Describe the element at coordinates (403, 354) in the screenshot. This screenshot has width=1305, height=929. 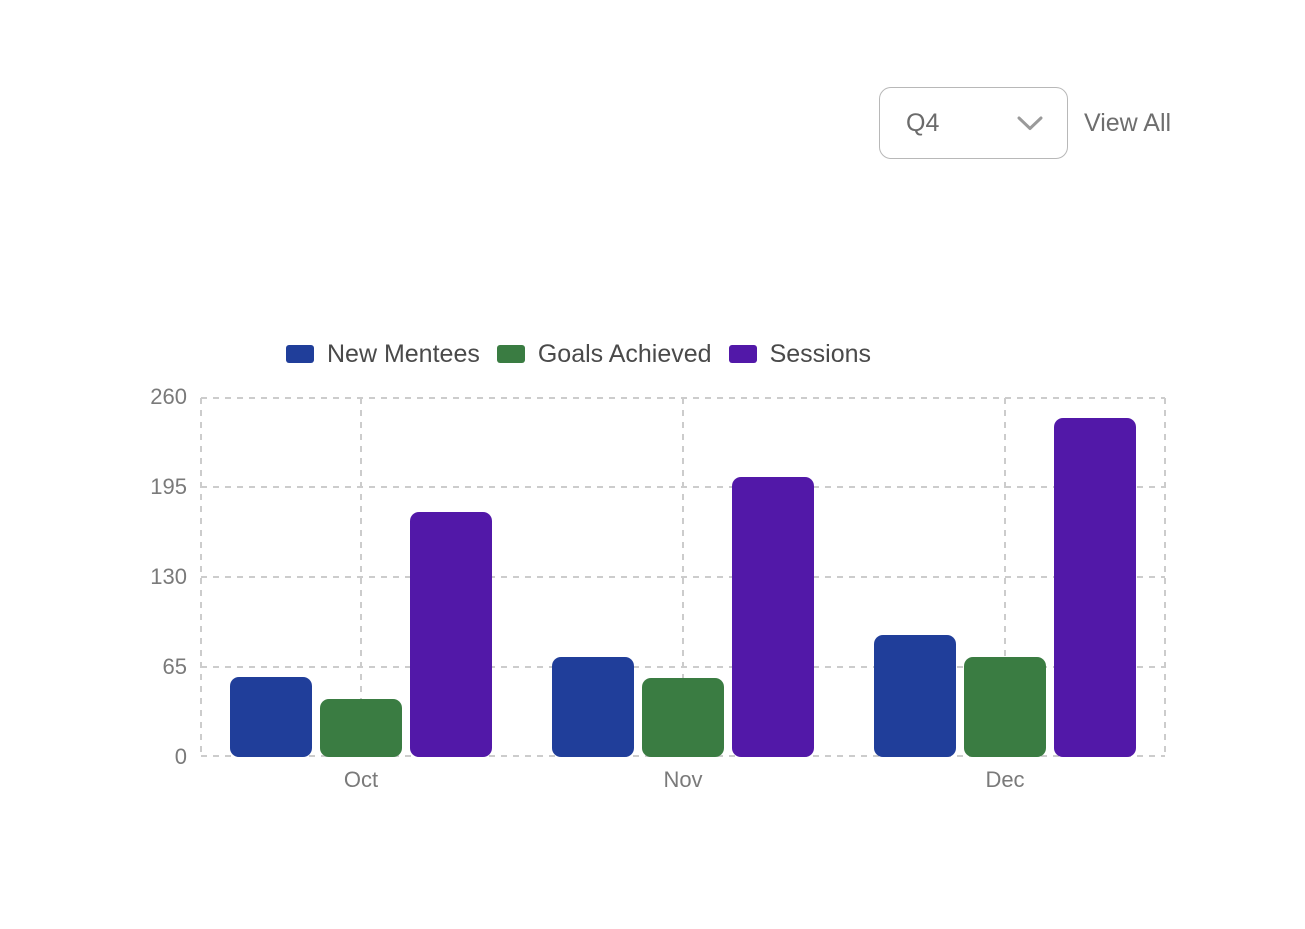
I see `legend-label: New Mentees` at that location.